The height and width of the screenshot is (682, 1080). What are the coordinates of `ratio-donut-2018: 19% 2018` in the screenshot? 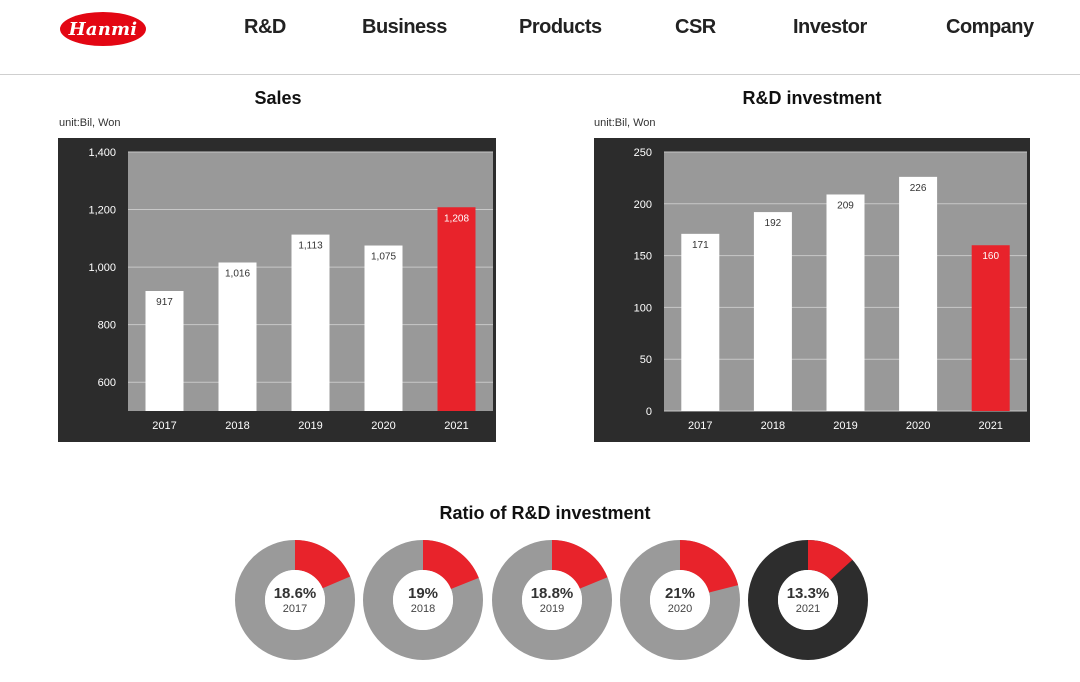 It's located at (423, 600).